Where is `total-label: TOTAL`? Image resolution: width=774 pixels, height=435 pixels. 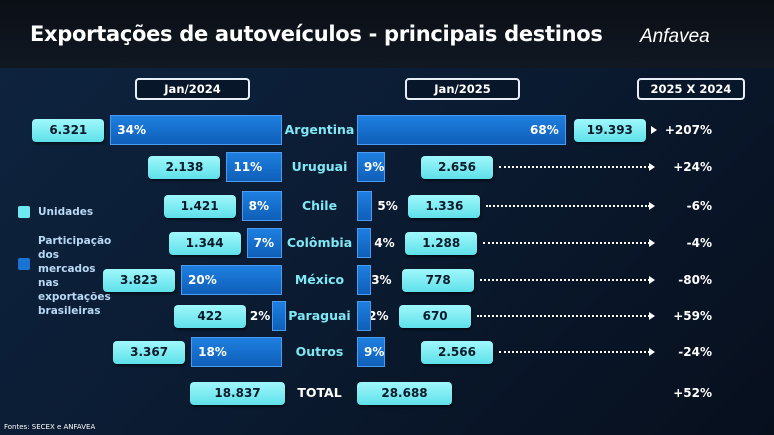 total-label: TOTAL is located at coordinates (319, 392).